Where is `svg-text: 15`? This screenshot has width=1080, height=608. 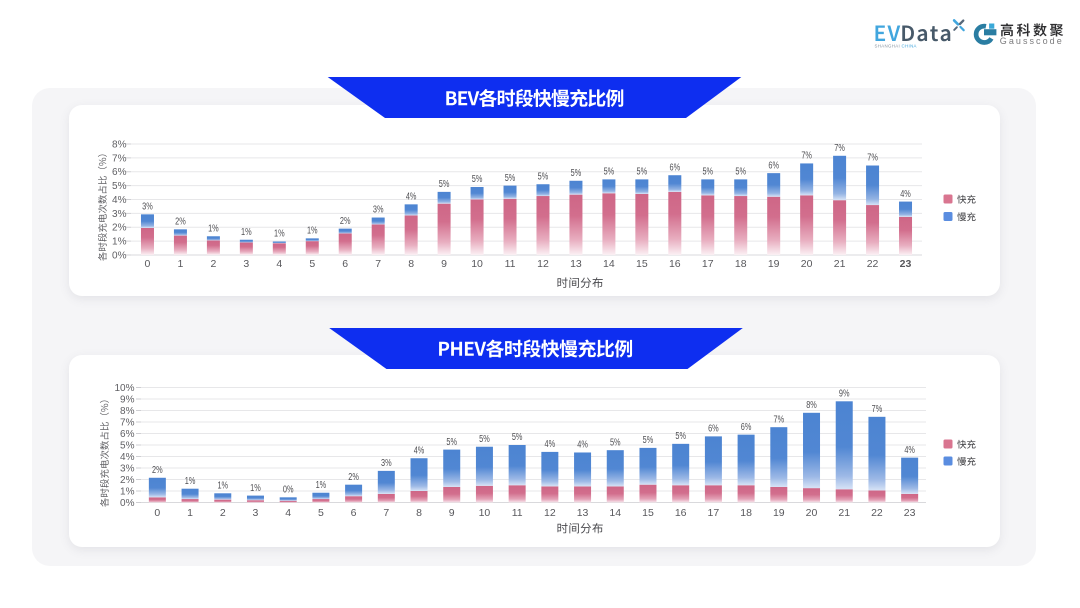
svg-text: 15 is located at coordinates (648, 513).